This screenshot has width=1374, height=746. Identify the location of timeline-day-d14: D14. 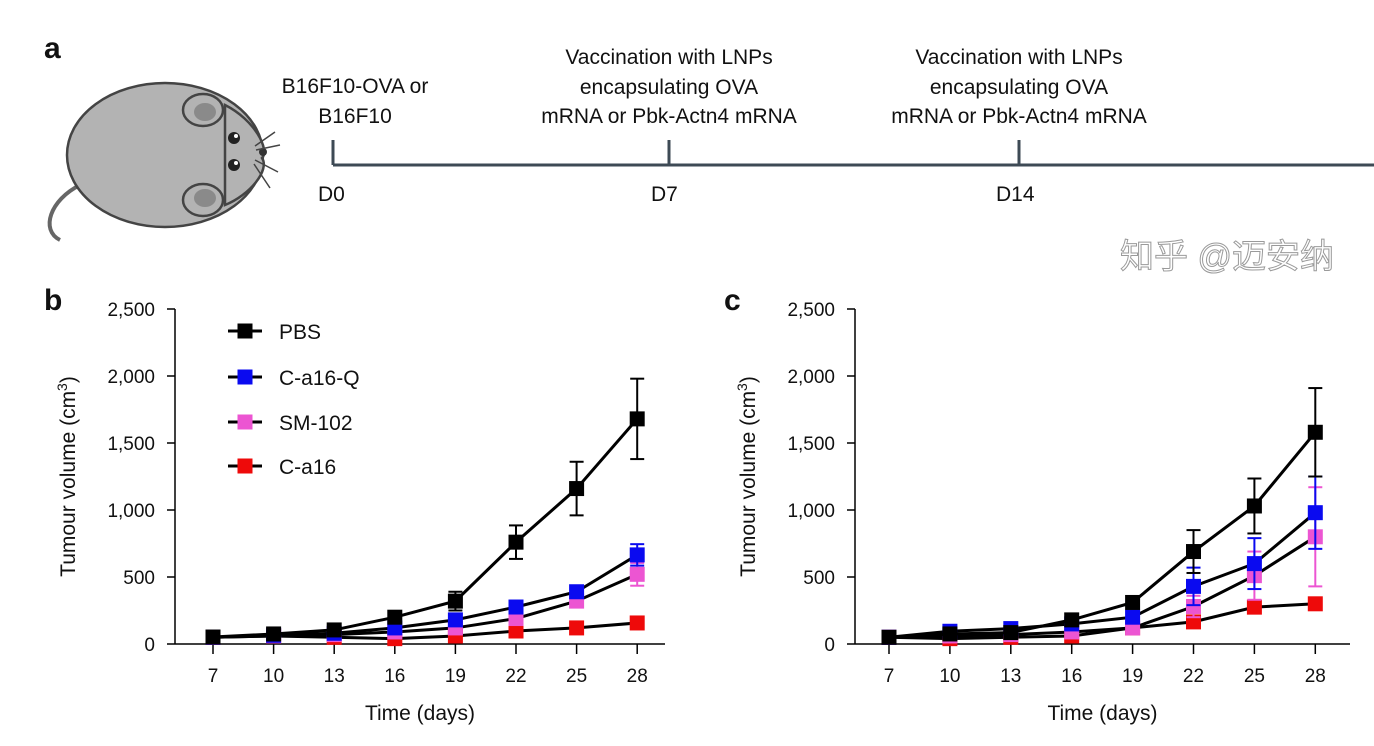
(1015, 194).